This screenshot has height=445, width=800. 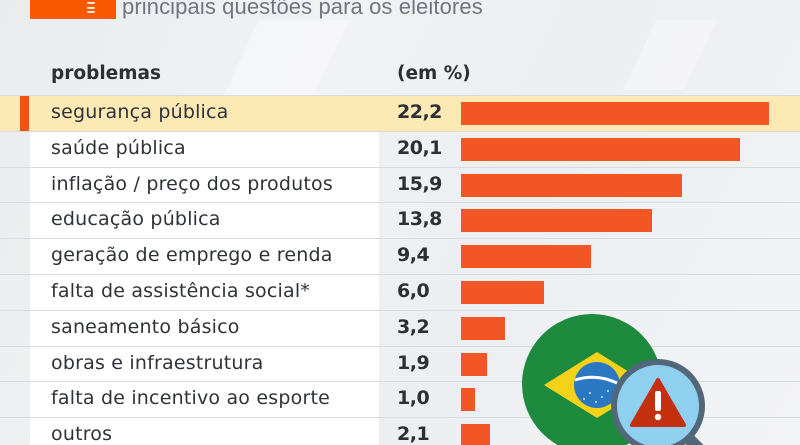 What do you see at coordinates (136, 219) in the screenshot?
I see `row-label: educação pública` at bounding box center [136, 219].